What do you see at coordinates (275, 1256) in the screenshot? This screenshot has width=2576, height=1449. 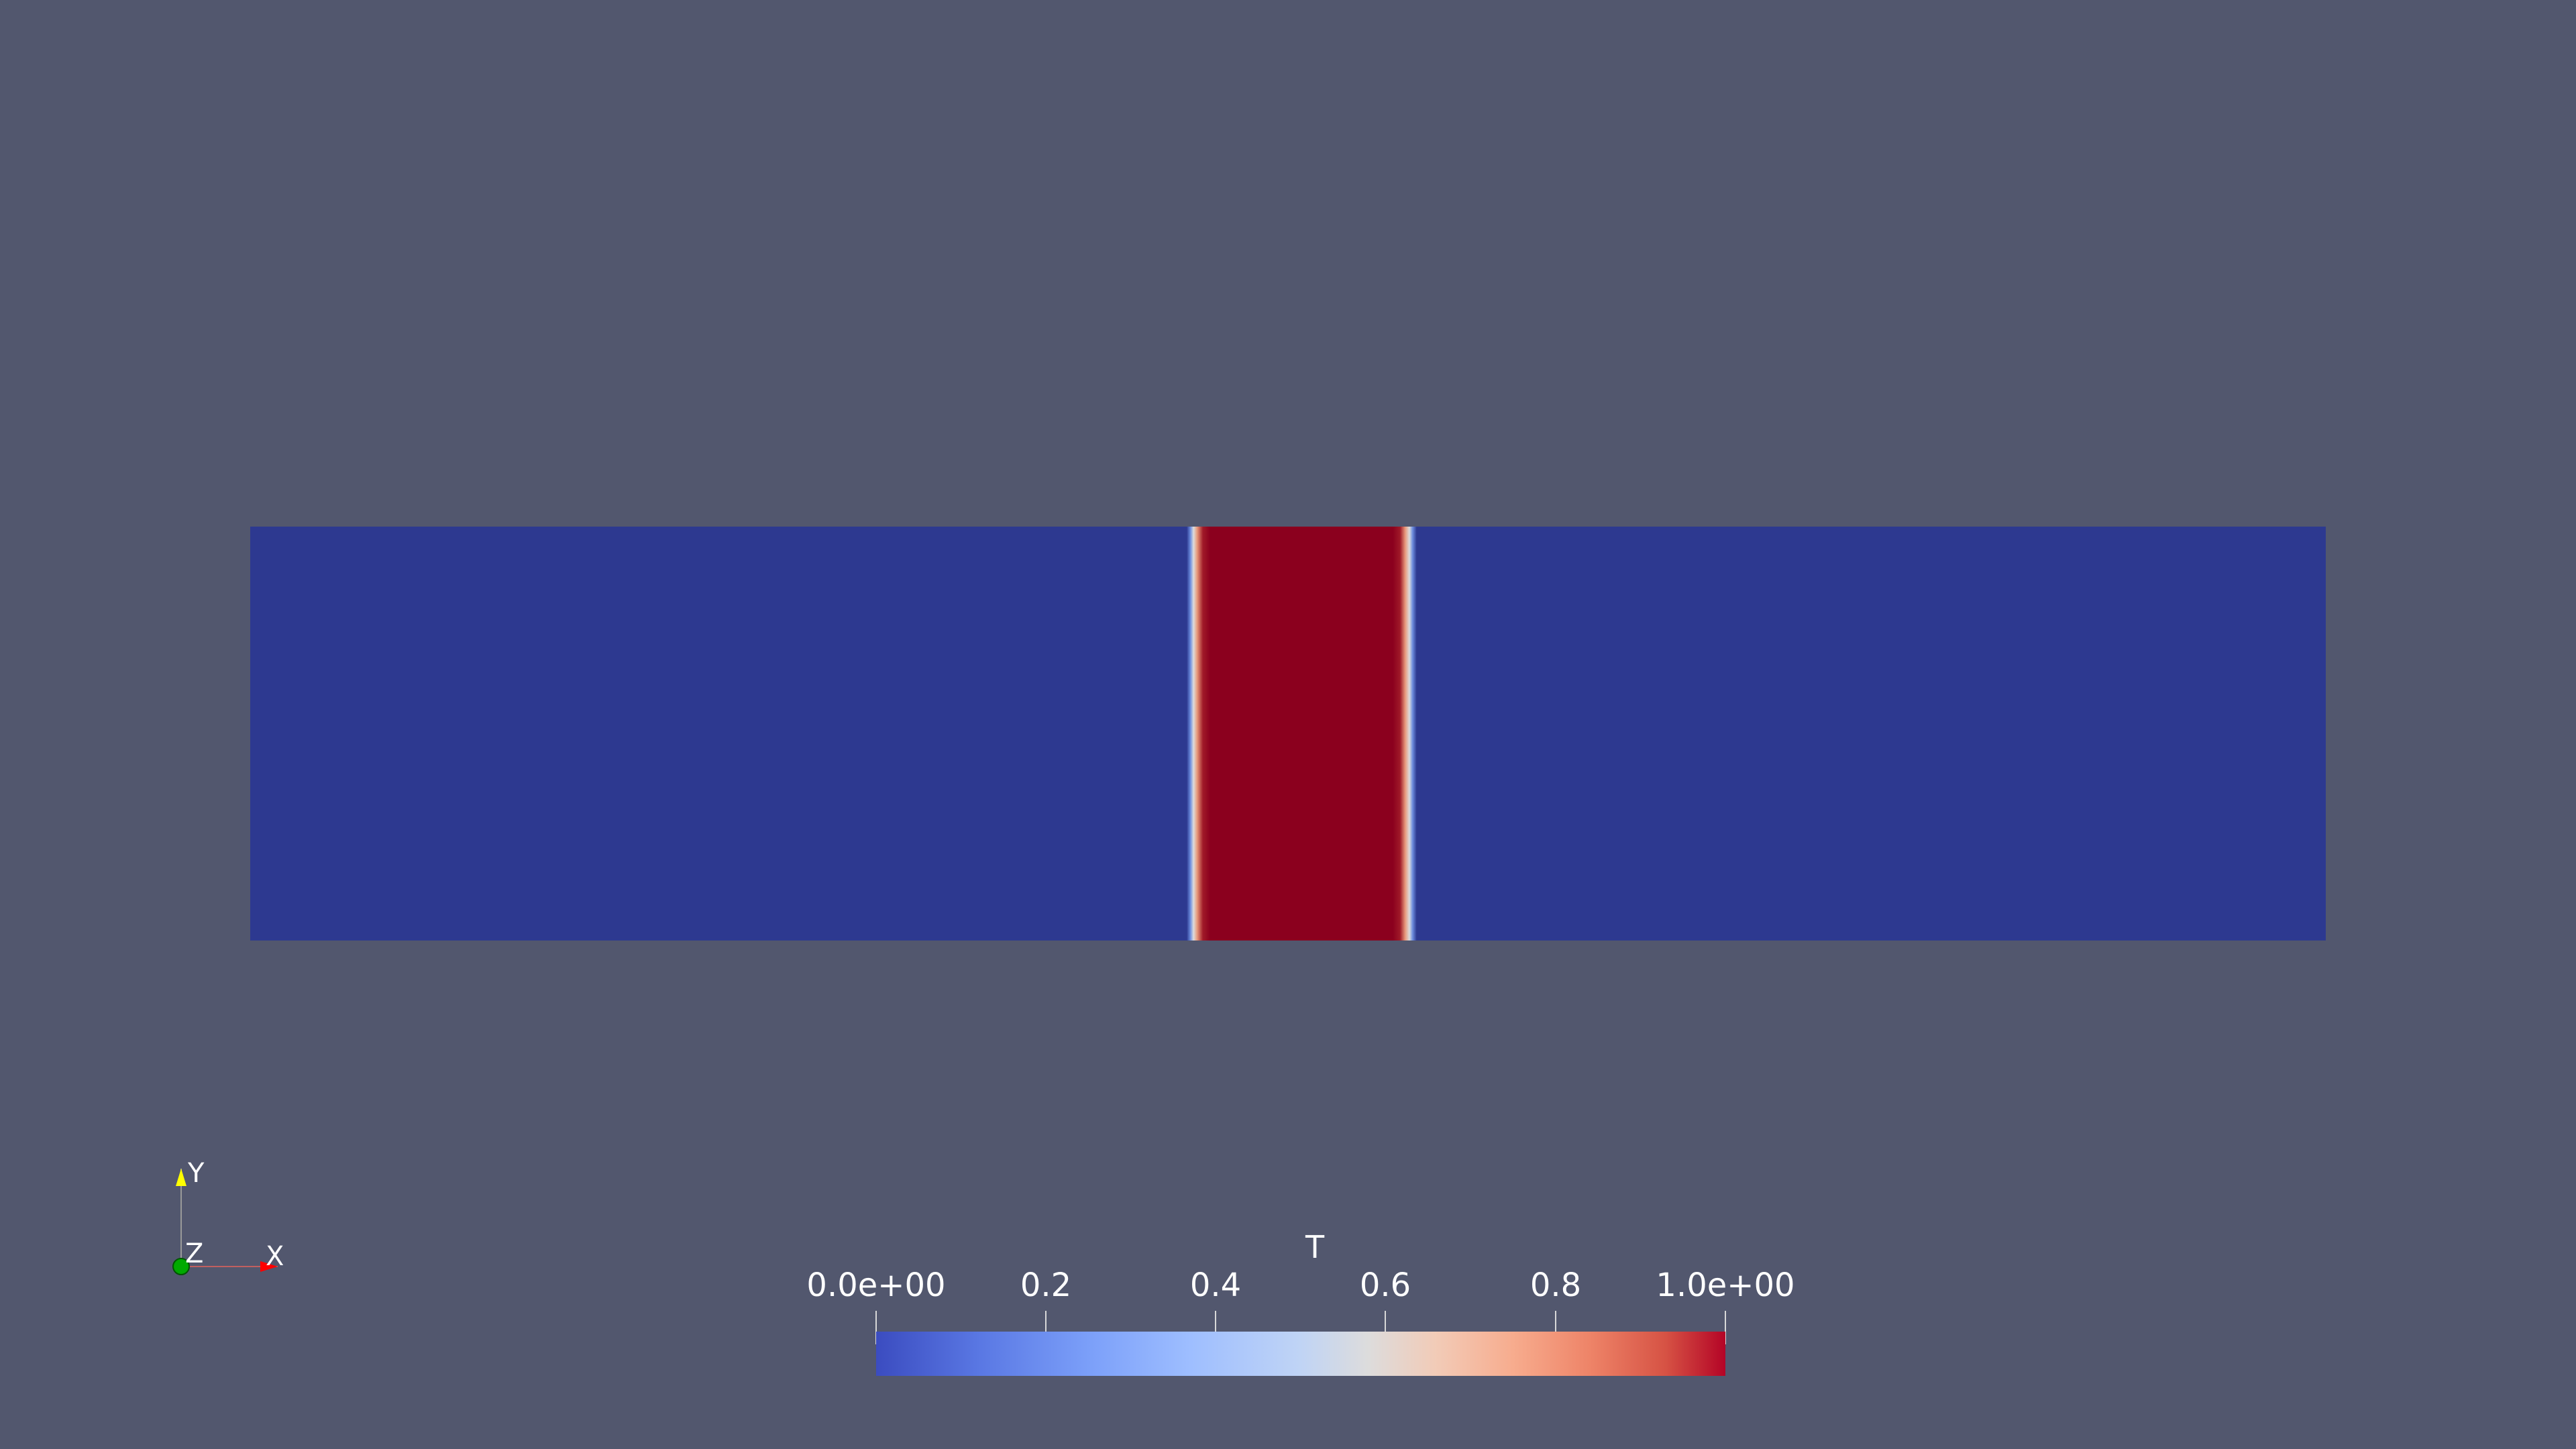 I see `x-axis-label: X` at bounding box center [275, 1256].